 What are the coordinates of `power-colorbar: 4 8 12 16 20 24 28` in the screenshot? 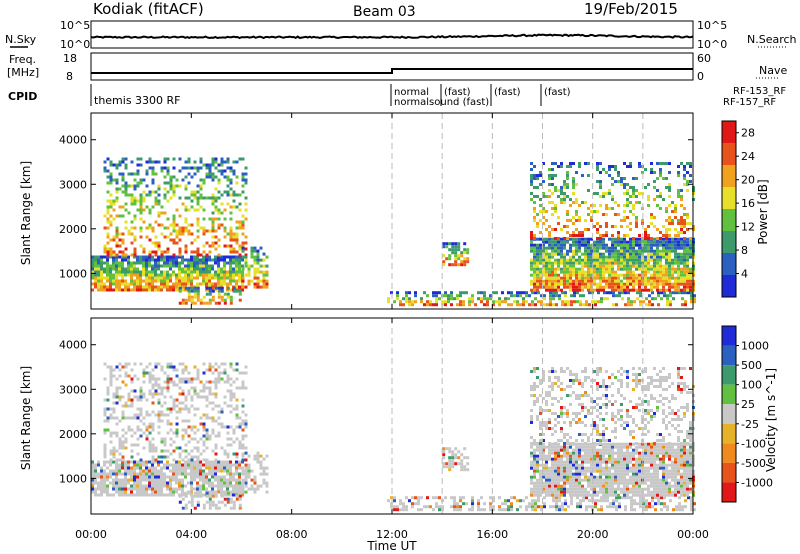 It's located at (738, 209).